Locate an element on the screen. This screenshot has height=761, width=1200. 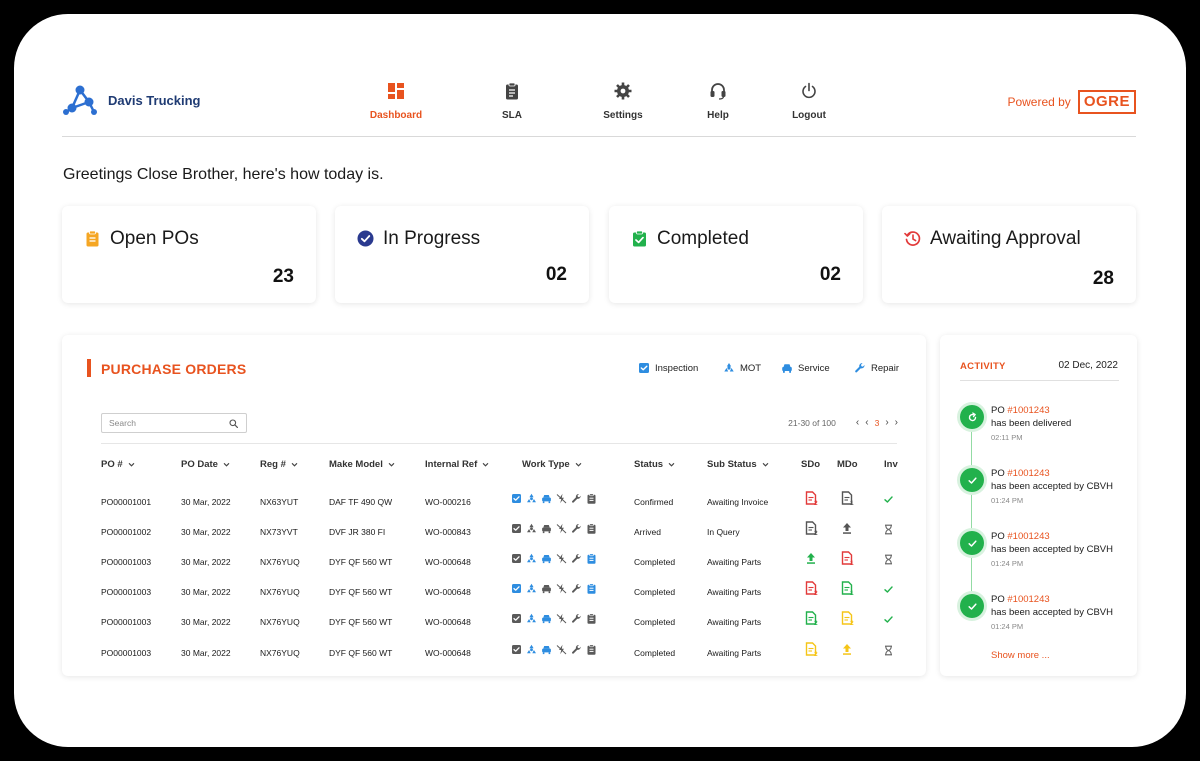
hourglass-icon is located at coordinates (888, 559).